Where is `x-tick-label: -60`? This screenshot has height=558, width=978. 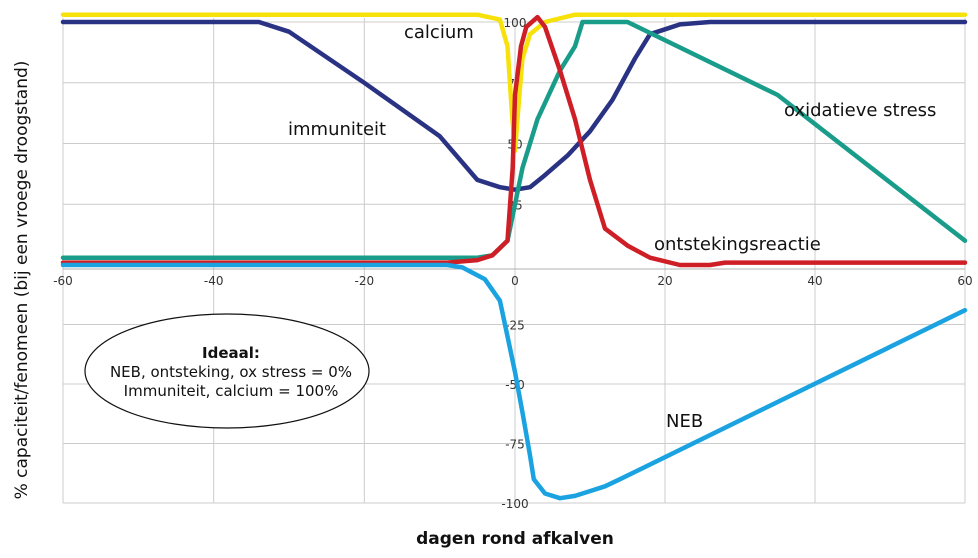
x-tick-label: -60 is located at coordinates (63, 281).